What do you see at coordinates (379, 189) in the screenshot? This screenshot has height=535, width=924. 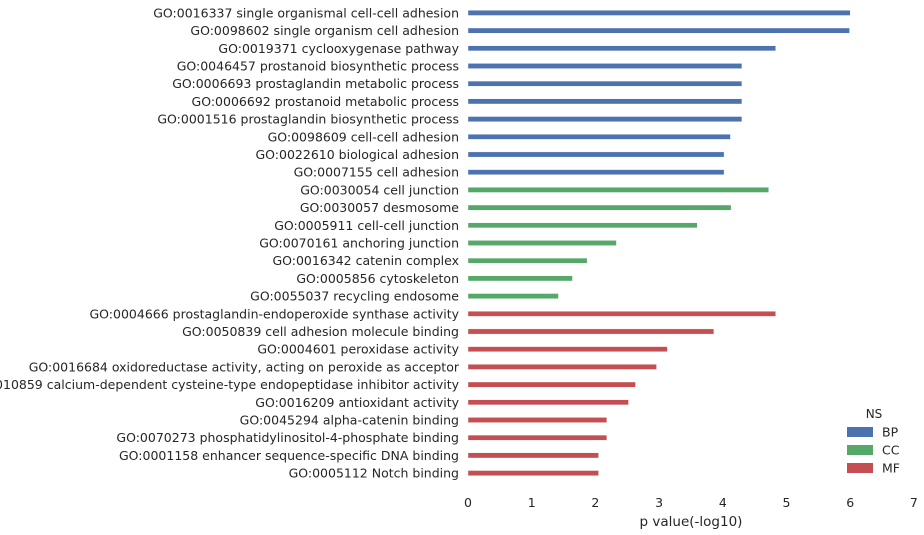 I see `category-label: GO:0030054 cell junction` at bounding box center [379, 189].